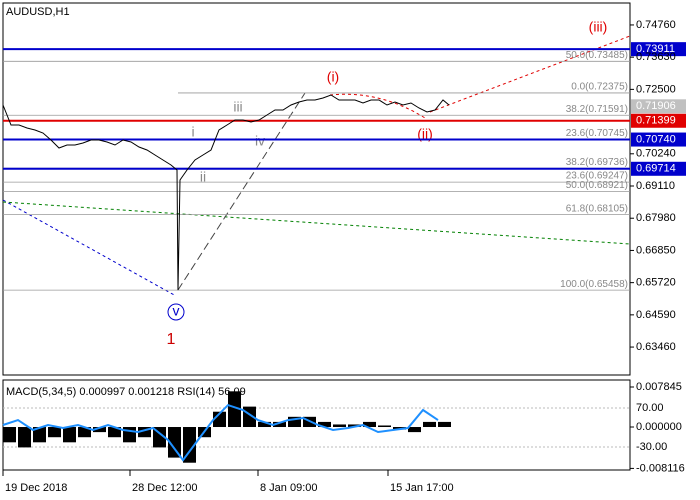 This screenshot has height=500, width=700. Describe the element at coordinates (377, 106) in the screenshot. I see `wave-arc` at that location.